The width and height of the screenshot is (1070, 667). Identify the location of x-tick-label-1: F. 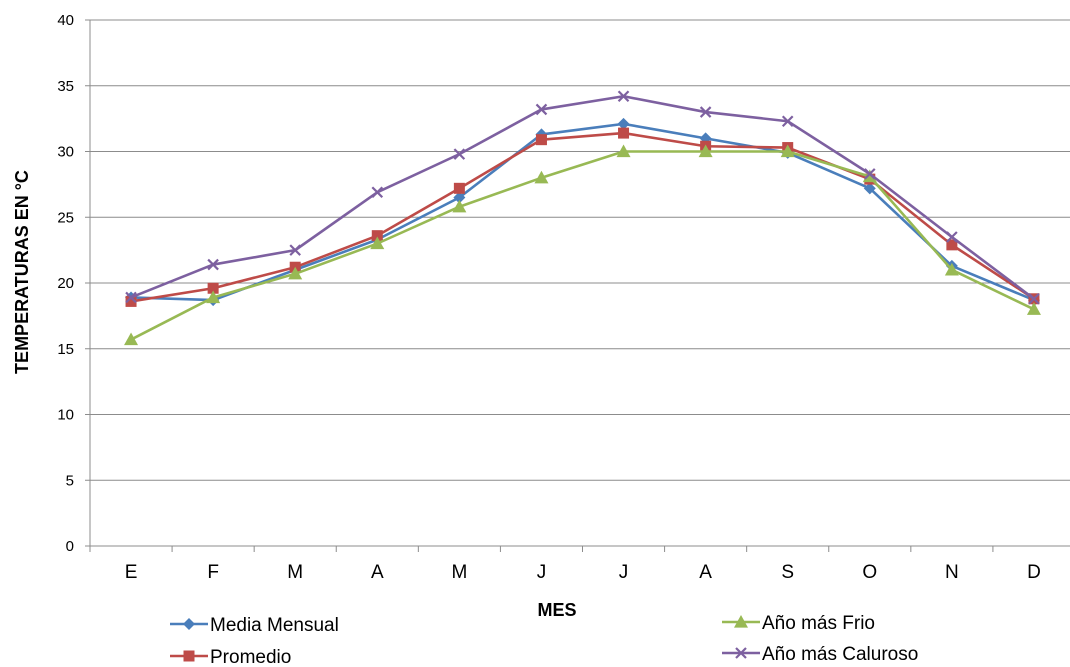
(213, 572).